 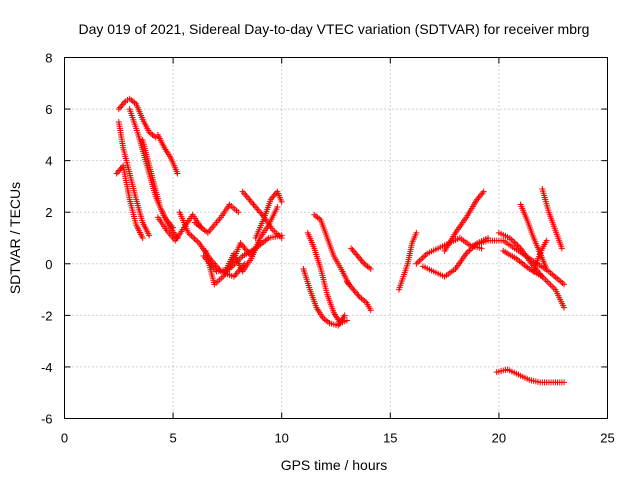 I want to click on y-tick-label: 2, so click(x=48, y=212).